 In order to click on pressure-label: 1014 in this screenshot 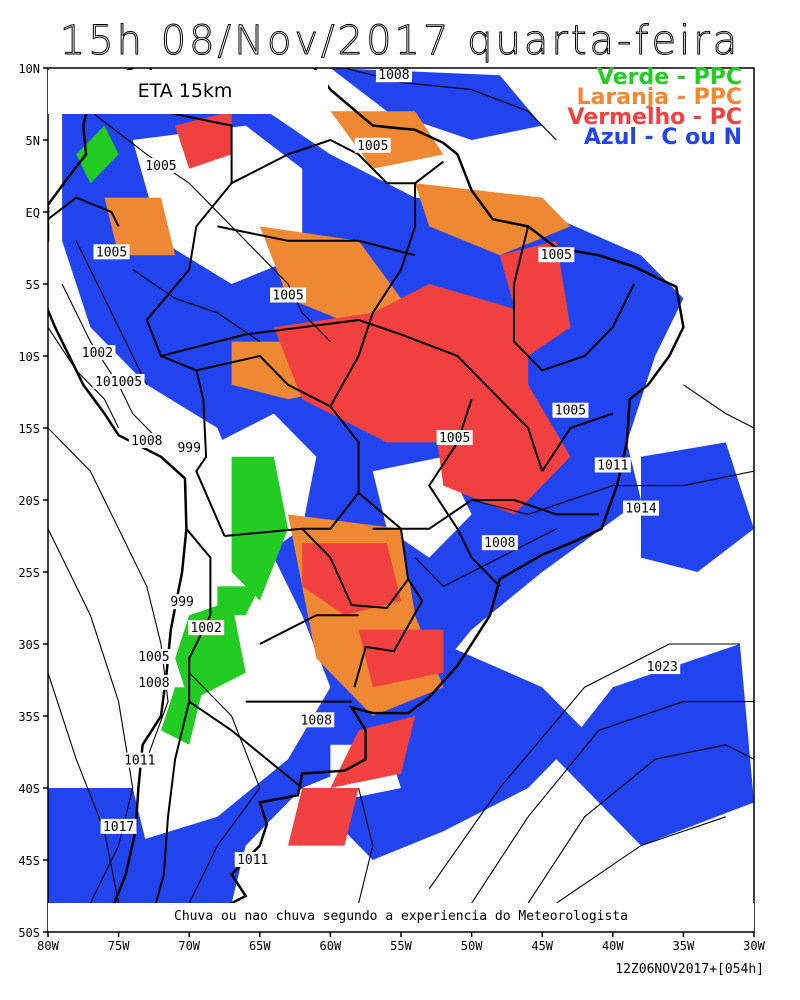, I will do `click(640, 509)`.